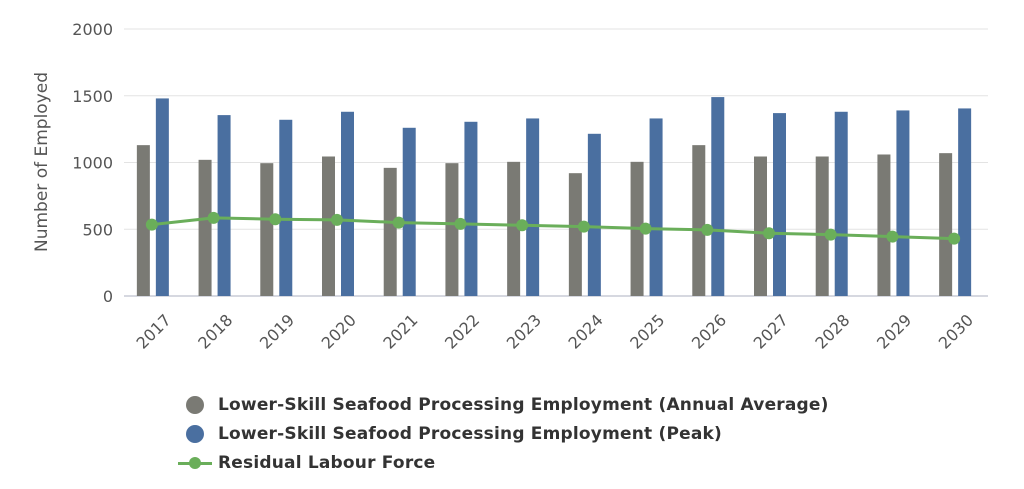 The width and height of the screenshot is (1024, 489). Describe the element at coordinates (946, 224) in the screenshot. I see `bar-annual-average-2030` at that location.